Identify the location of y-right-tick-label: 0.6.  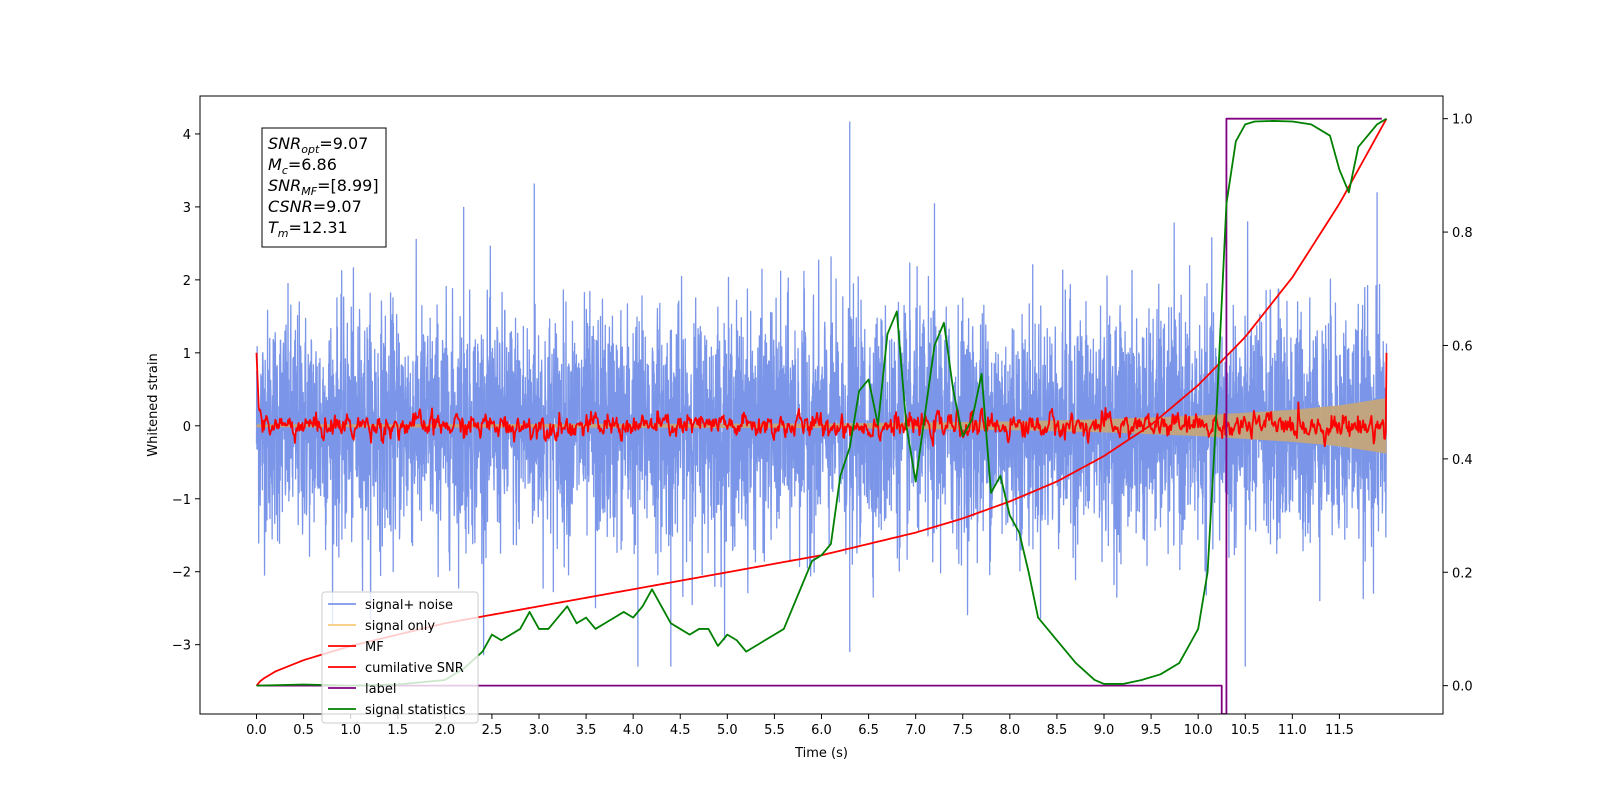
(1462, 346).